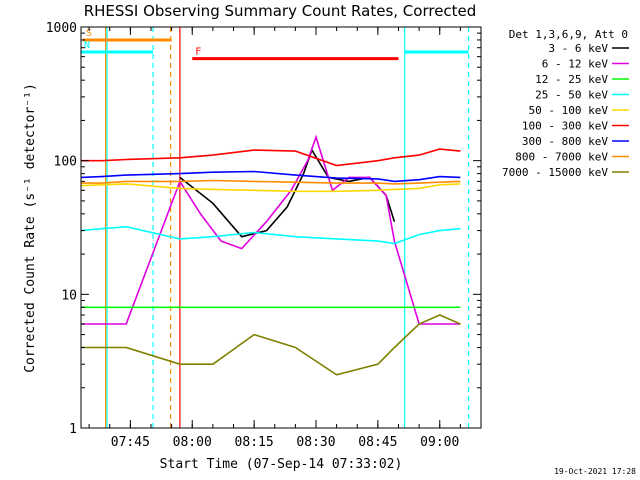 This screenshot has height=480, width=640. I want to click on legend-entry-label: 12 - 25 keV, so click(571, 79).